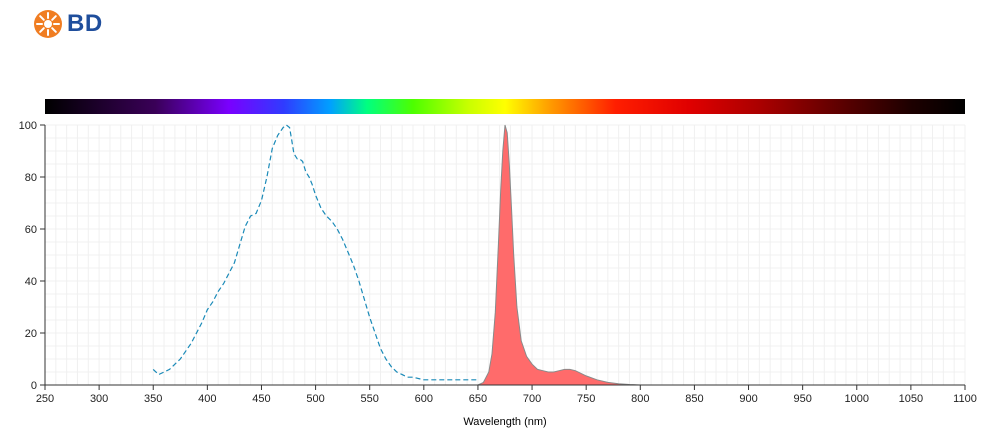  What do you see at coordinates (99, 399) in the screenshot?
I see `x-tick-label: 300` at bounding box center [99, 399].